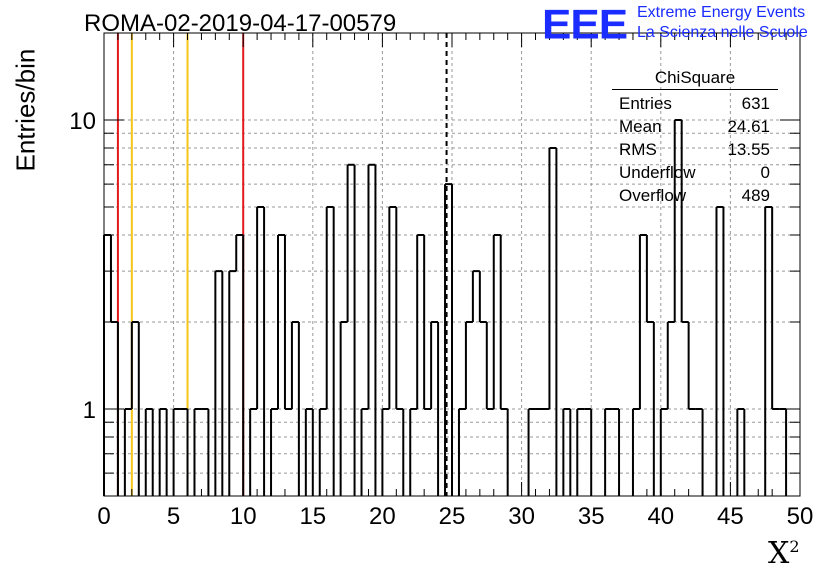 The height and width of the screenshot is (572, 836). Describe the element at coordinates (173, 516) in the screenshot. I see `x-tick-label: 5` at that location.